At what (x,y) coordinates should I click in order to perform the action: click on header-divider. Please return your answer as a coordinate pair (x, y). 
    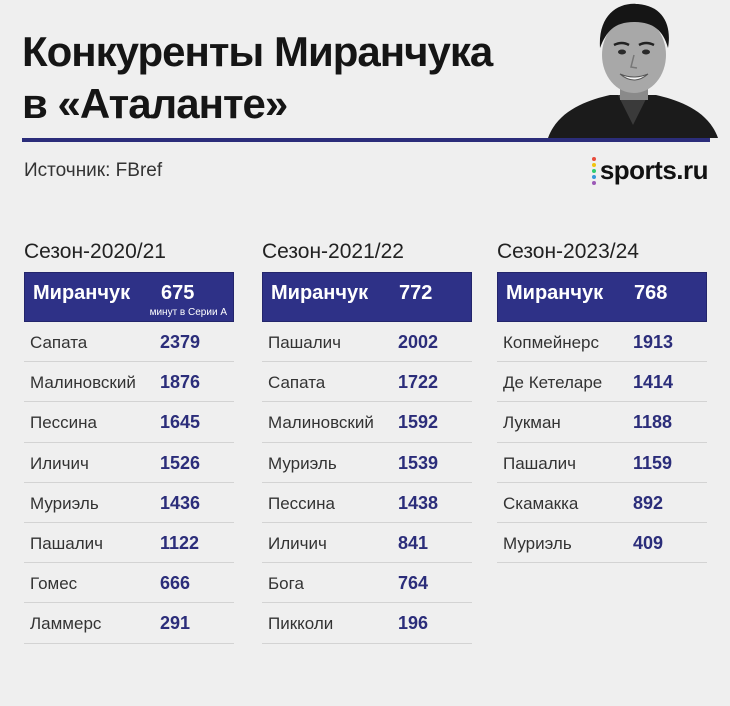
    Looking at the image, I should click on (366, 140).